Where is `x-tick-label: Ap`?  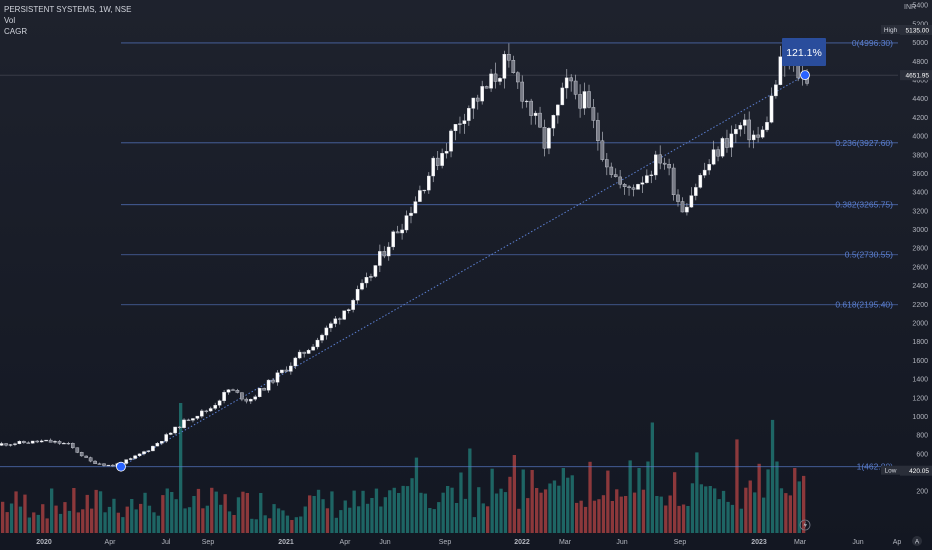 x-tick-label: Ap is located at coordinates (897, 542).